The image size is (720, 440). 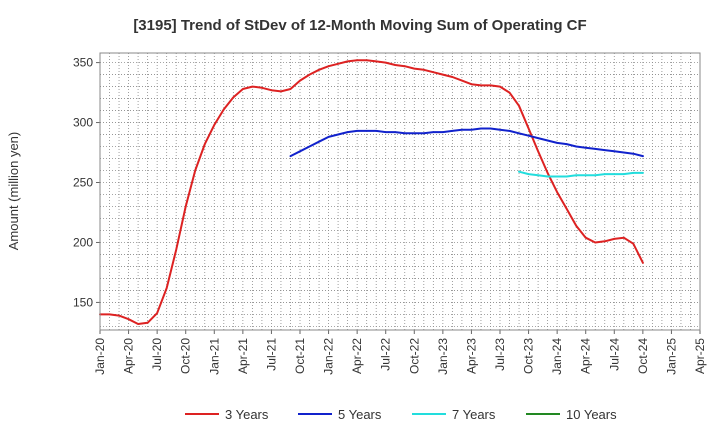 I want to click on x-tick-label: Jul-23, so click(x=500, y=354).